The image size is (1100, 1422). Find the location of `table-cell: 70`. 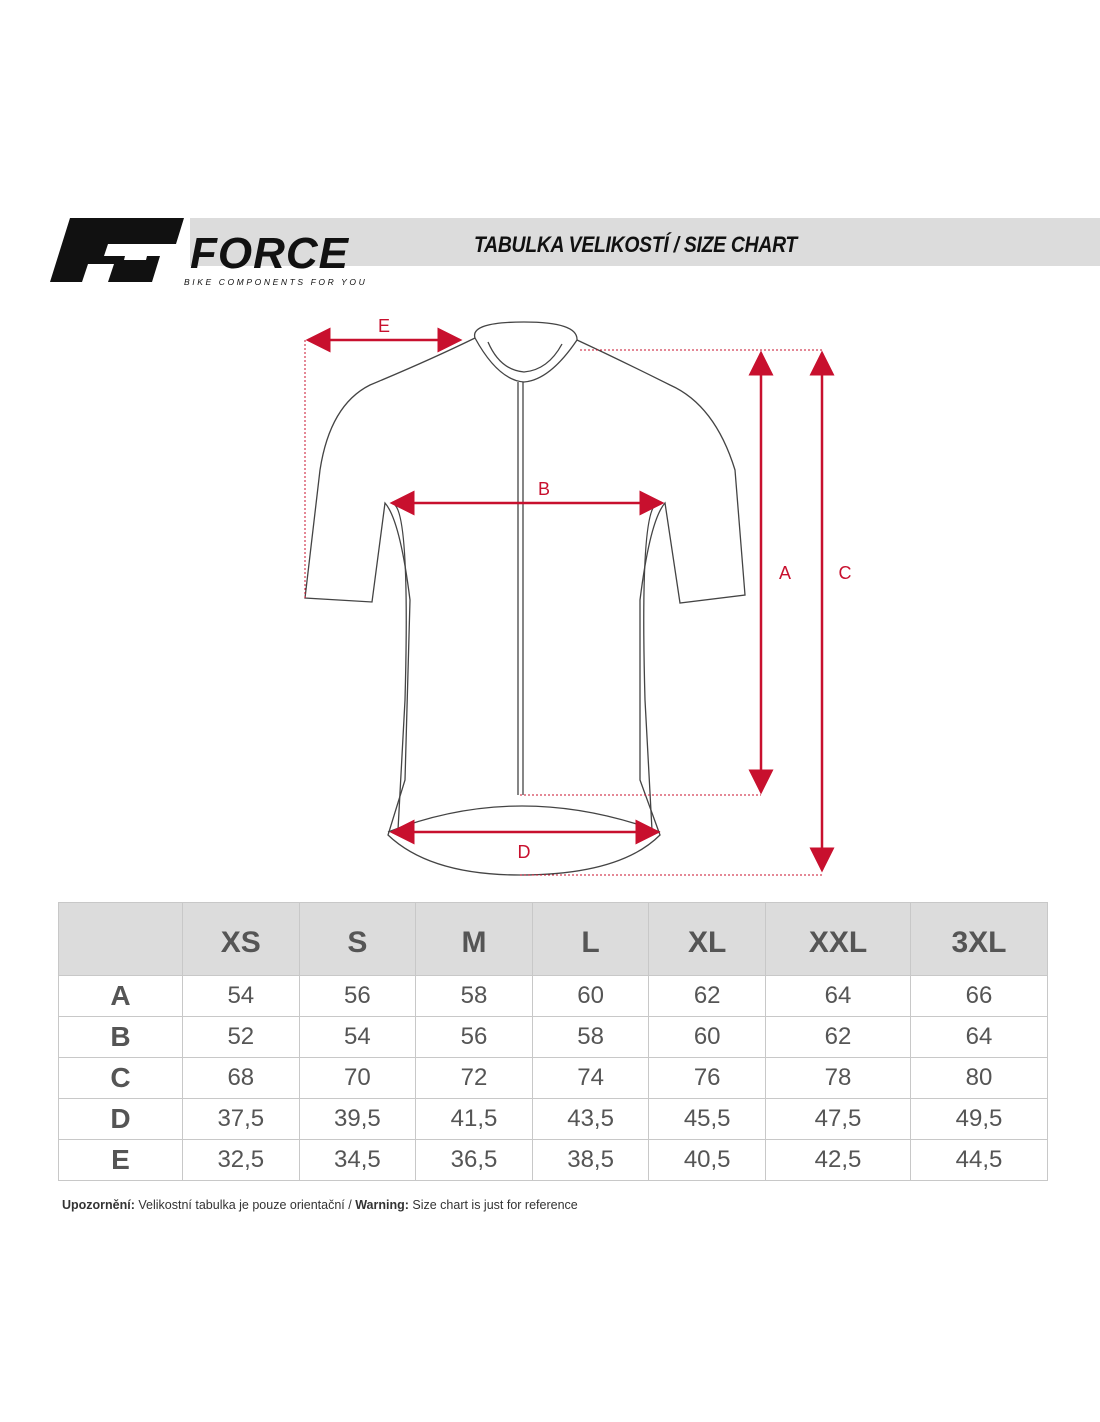

table-cell: 70 is located at coordinates (357, 1078).